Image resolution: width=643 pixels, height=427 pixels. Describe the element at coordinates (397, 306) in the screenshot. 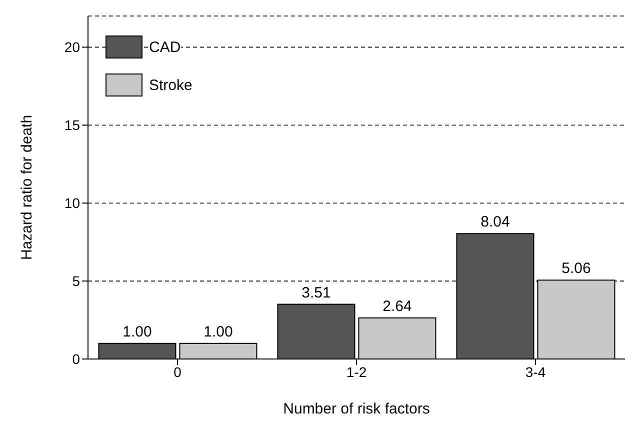

I see `data-label: 2.64` at that location.